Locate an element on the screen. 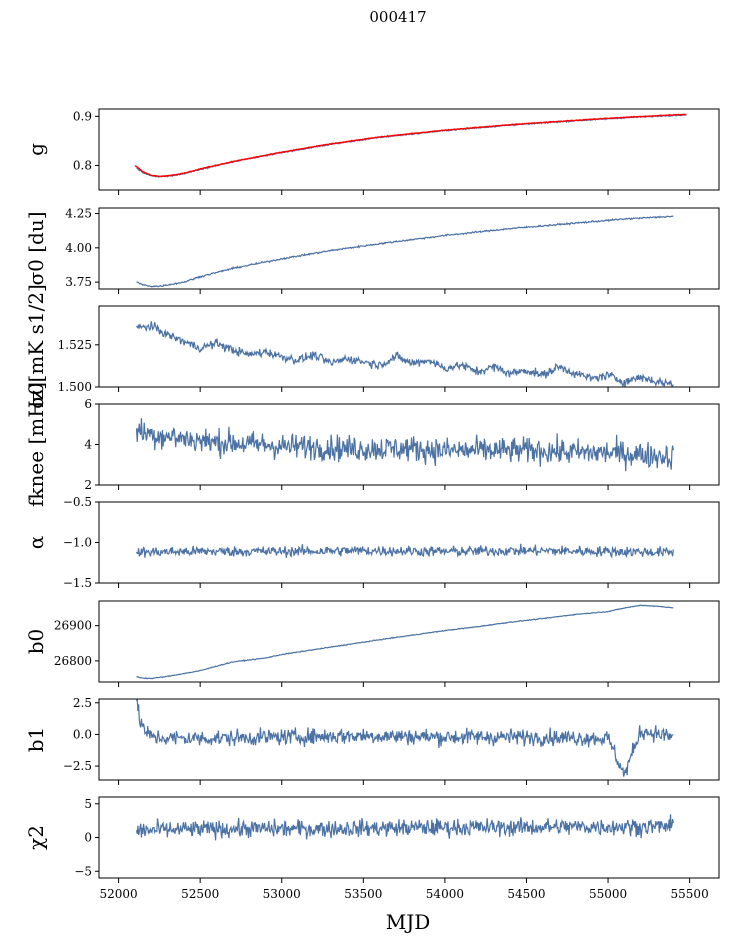 The width and height of the screenshot is (729, 944). panel-g: 0.8 0.9 g is located at coordinates (372, 151).